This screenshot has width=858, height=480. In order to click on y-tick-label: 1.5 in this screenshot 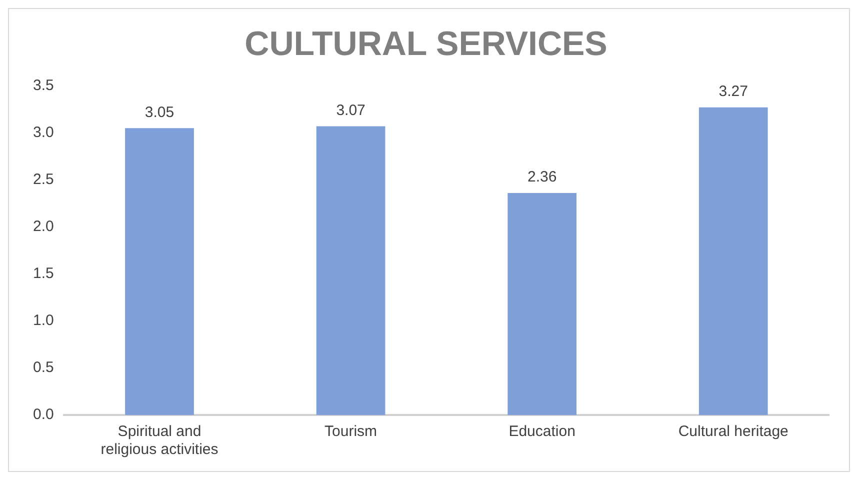, I will do `click(43, 273)`.